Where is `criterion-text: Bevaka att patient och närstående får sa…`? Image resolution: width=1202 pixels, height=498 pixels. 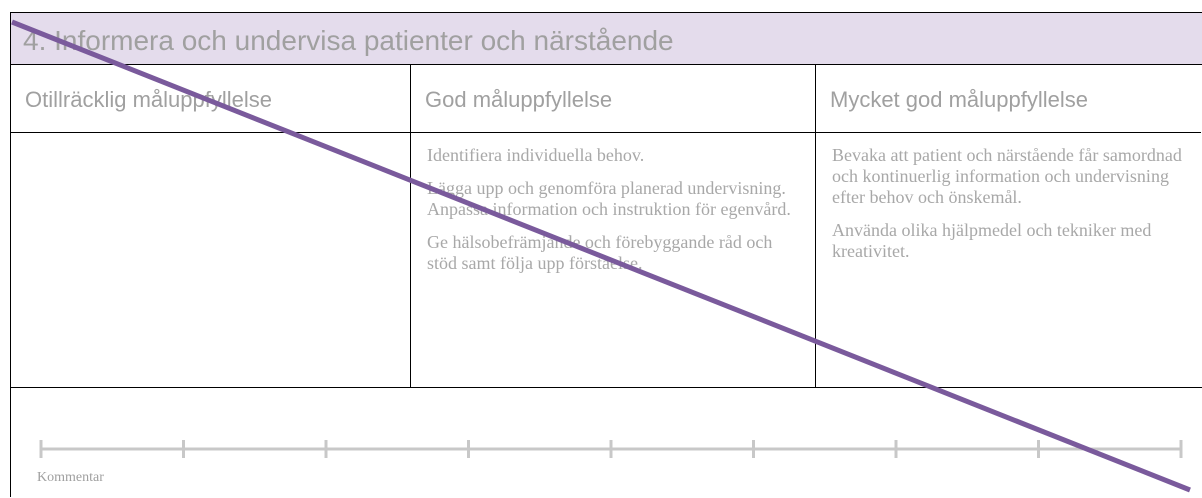 criterion-text: Bevaka att patient och närstående får sa… is located at coordinates (1007, 176).